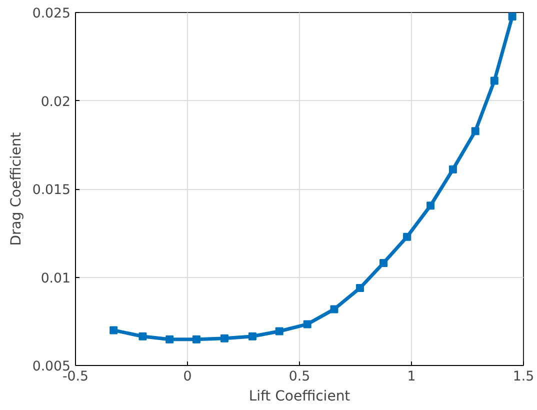  I want to click on x-tick-label: -0.5, so click(75, 377).